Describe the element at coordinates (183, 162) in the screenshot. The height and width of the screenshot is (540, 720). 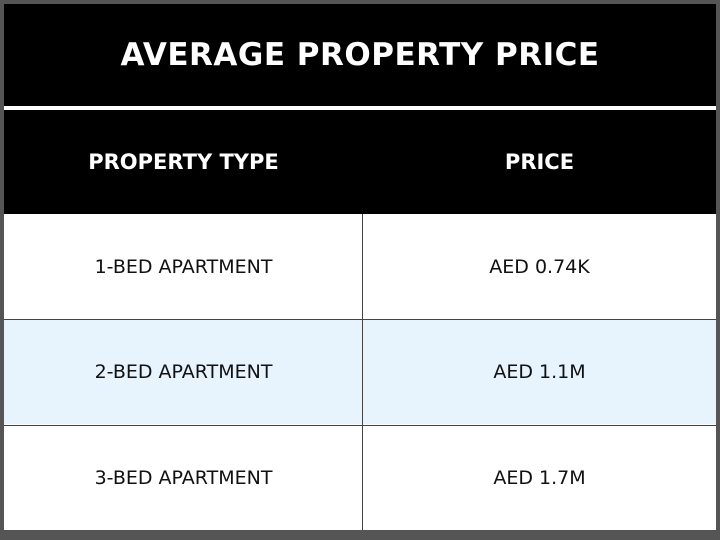
I see `header-property-type: PROPERTY TYPE` at that location.